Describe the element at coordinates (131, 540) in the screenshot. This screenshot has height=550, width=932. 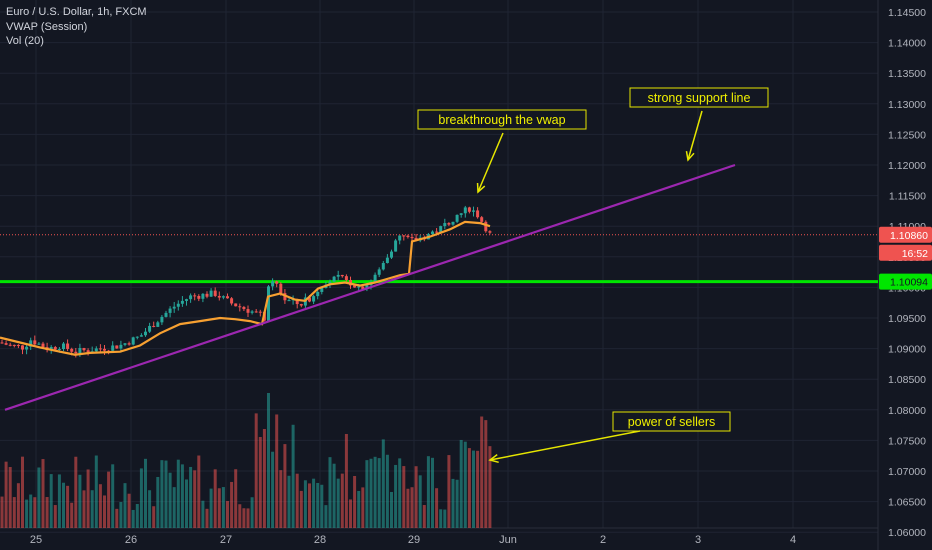
I see `time-tick-label: 26` at that location.